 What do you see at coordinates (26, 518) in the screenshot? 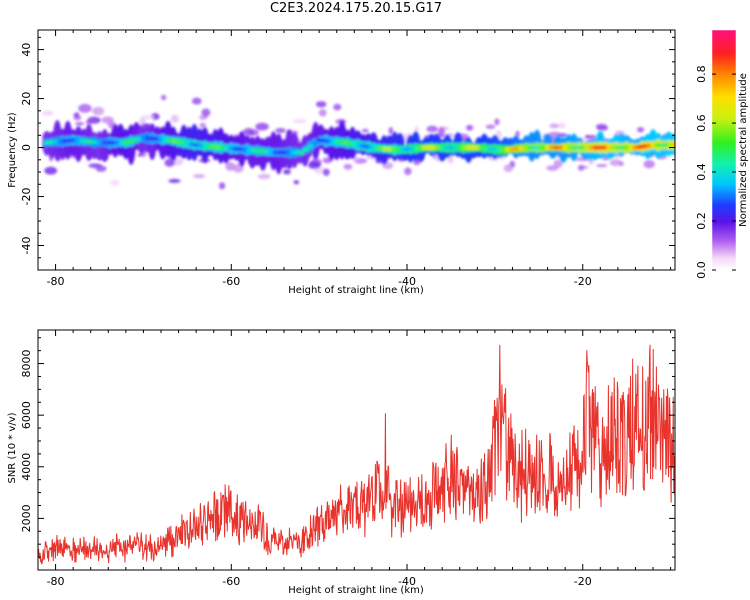
I see `snr-y-tick-label: 2000` at bounding box center [26, 518].